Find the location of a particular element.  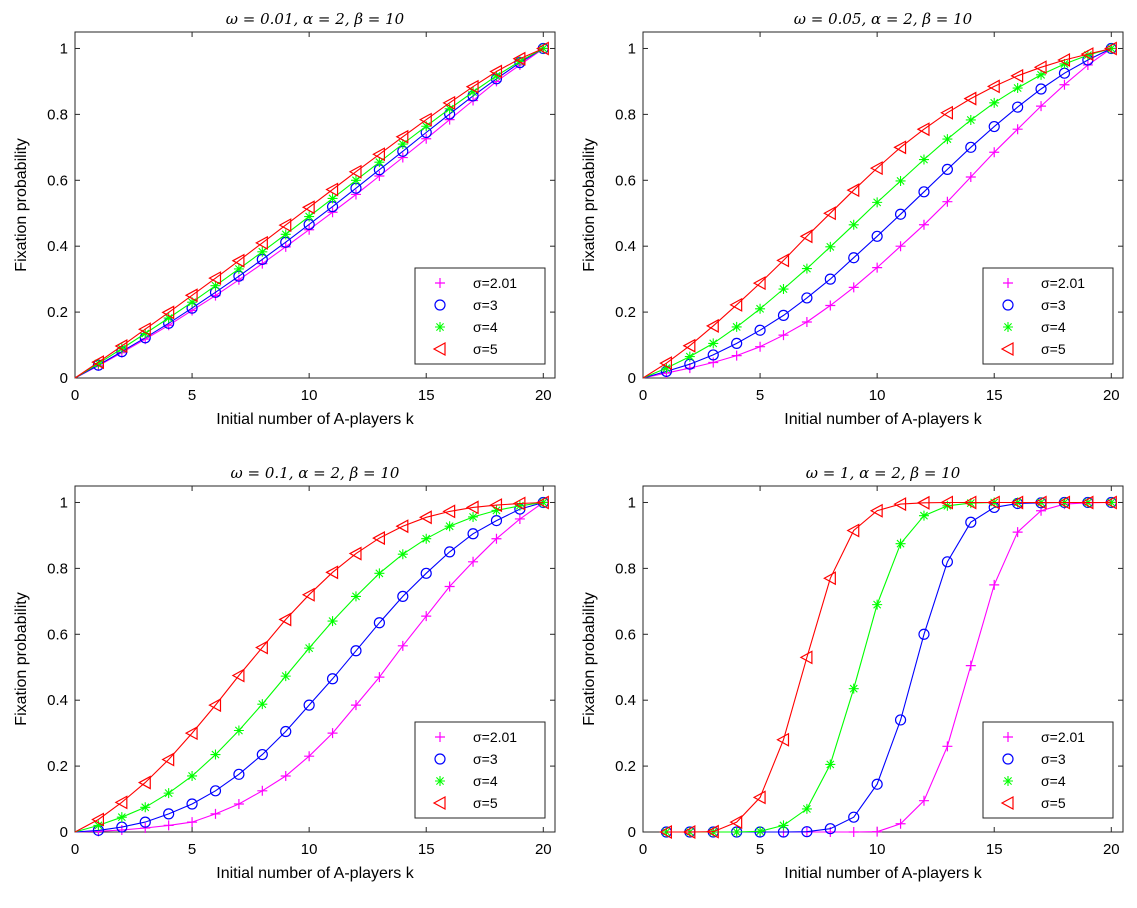

y-tick-label: 0.4 is located at coordinates (57, 246).